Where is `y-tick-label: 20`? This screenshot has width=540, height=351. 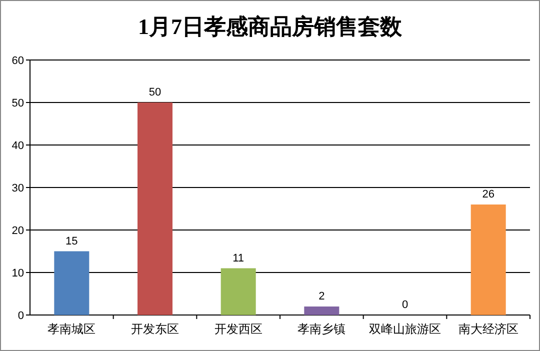 y-tick-label: 20 is located at coordinates (18, 231).